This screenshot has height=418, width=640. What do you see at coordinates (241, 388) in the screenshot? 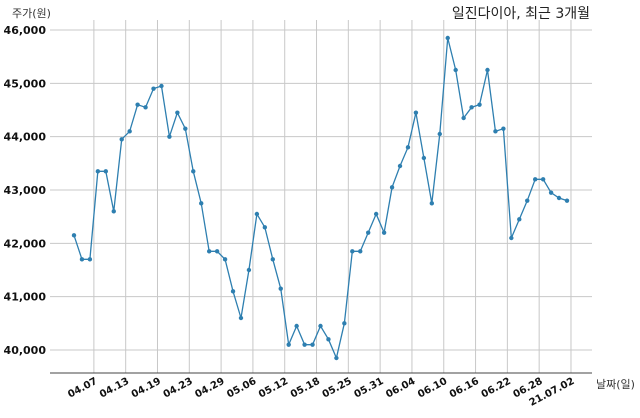
I see `x-tick-label: 05.06` at bounding box center [241, 388].